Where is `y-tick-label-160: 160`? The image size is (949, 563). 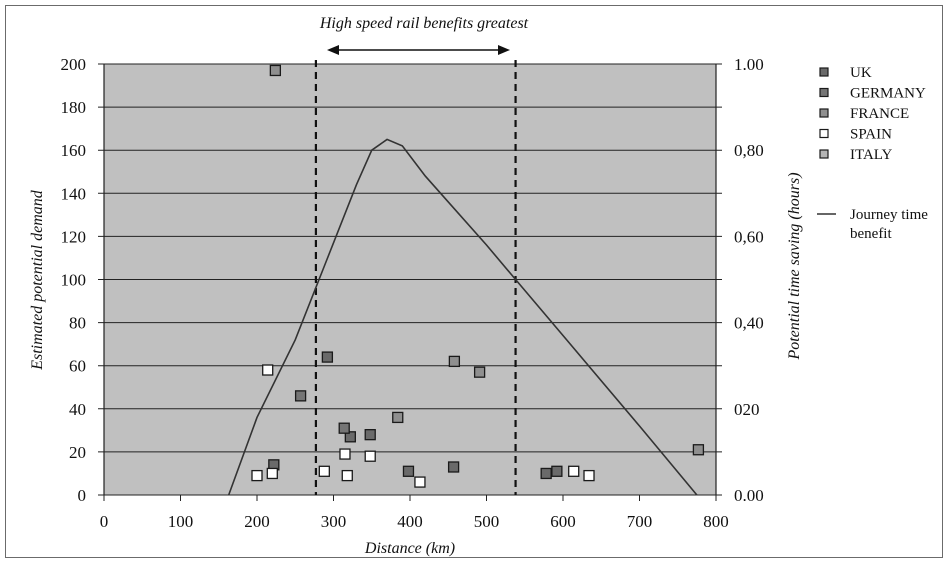 y-tick-label-160: 160 is located at coordinates (74, 150).